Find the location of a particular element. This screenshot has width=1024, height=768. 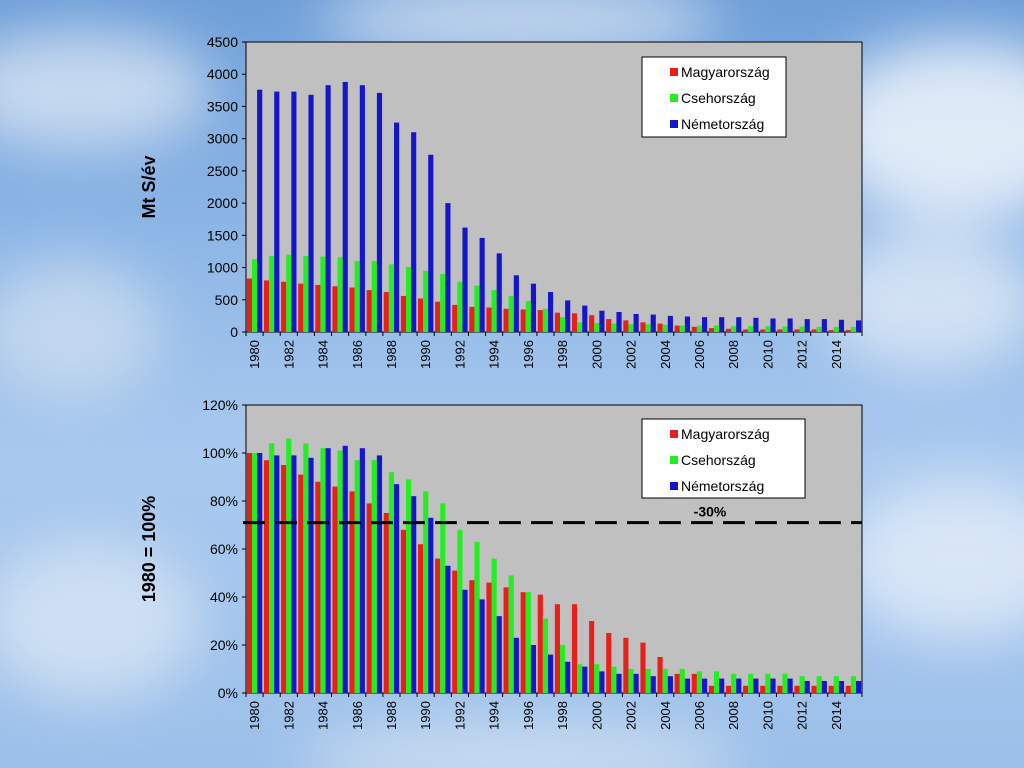

x-tick-label: 1994 is located at coordinates (494, 715).